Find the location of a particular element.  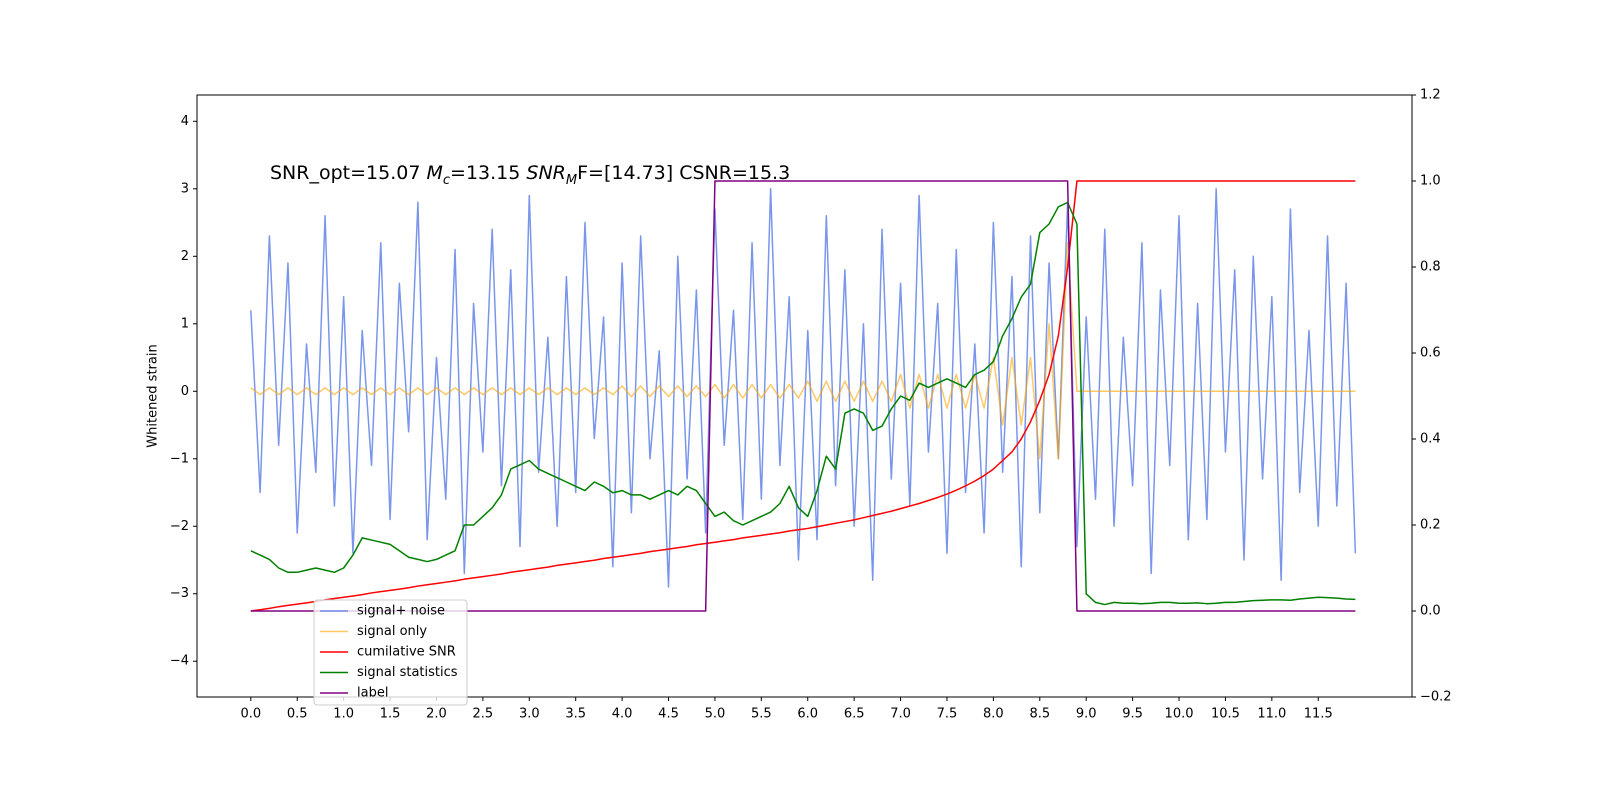

x-tick-label: 10.5 is located at coordinates (1225, 714).